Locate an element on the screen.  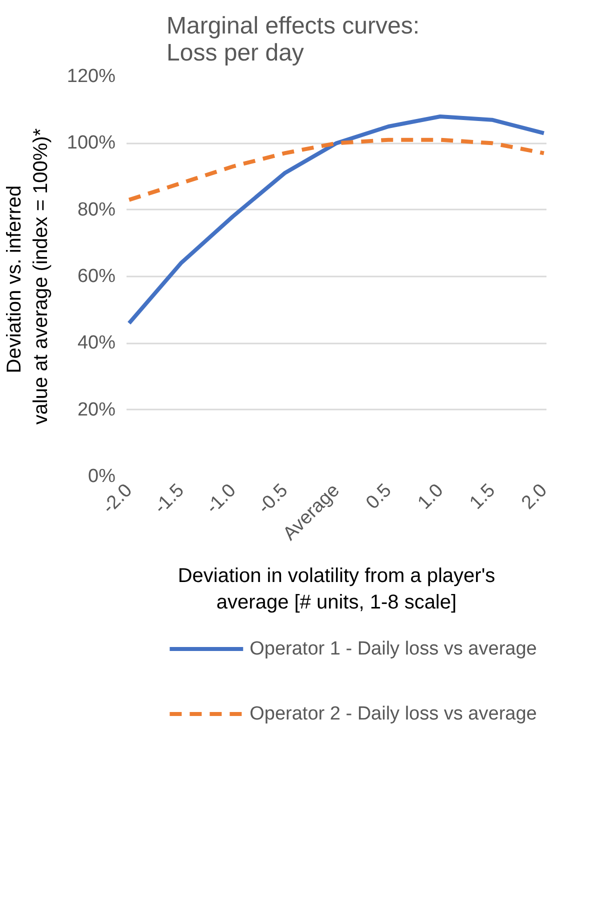
y-tick-label: 20% is located at coordinates (96, 409).